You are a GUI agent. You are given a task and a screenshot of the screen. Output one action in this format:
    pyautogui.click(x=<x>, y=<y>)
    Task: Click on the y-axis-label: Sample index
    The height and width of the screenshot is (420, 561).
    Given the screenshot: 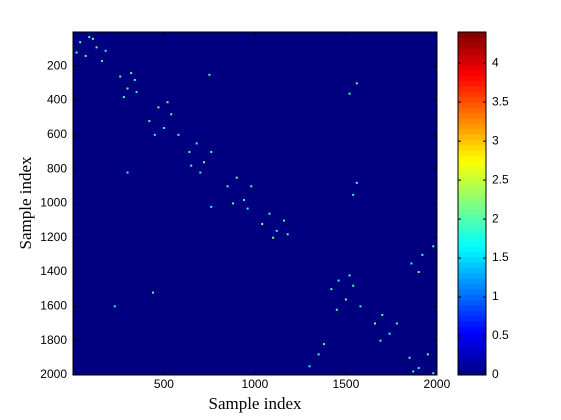 What is the action you would take?
    pyautogui.click(x=25, y=203)
    